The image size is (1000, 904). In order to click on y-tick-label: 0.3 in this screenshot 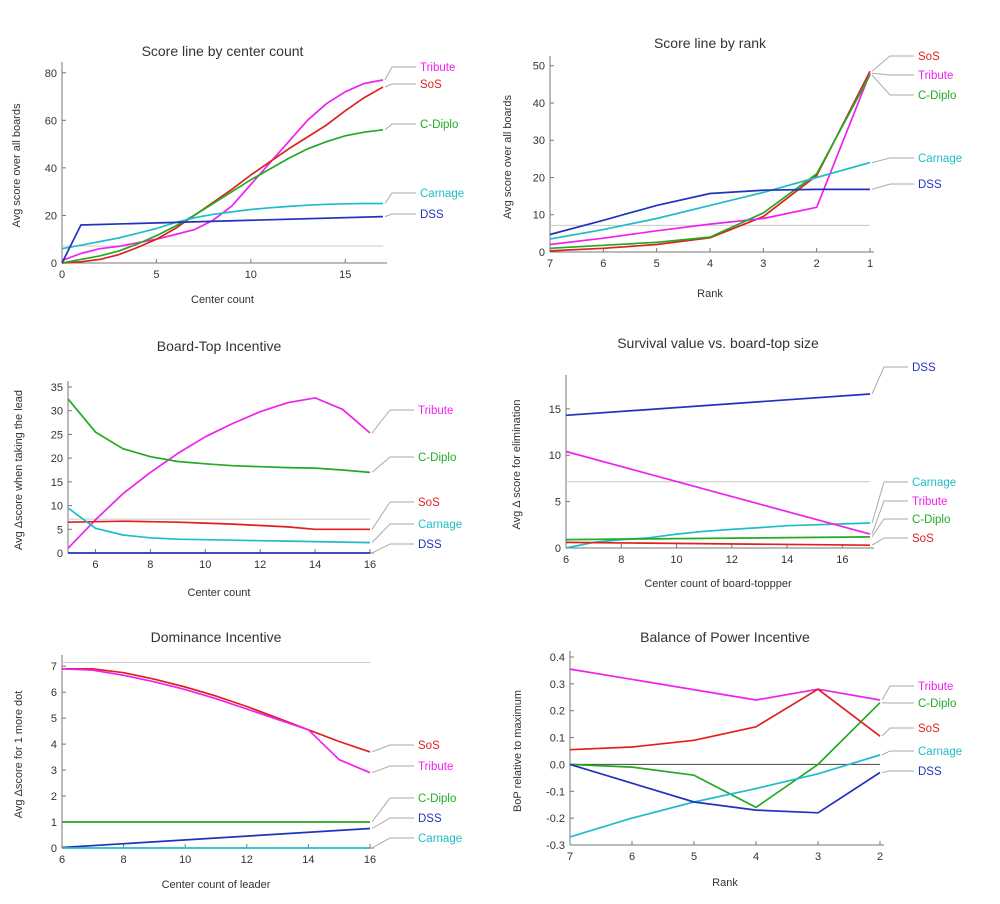, I will do `click(557, 685)`.